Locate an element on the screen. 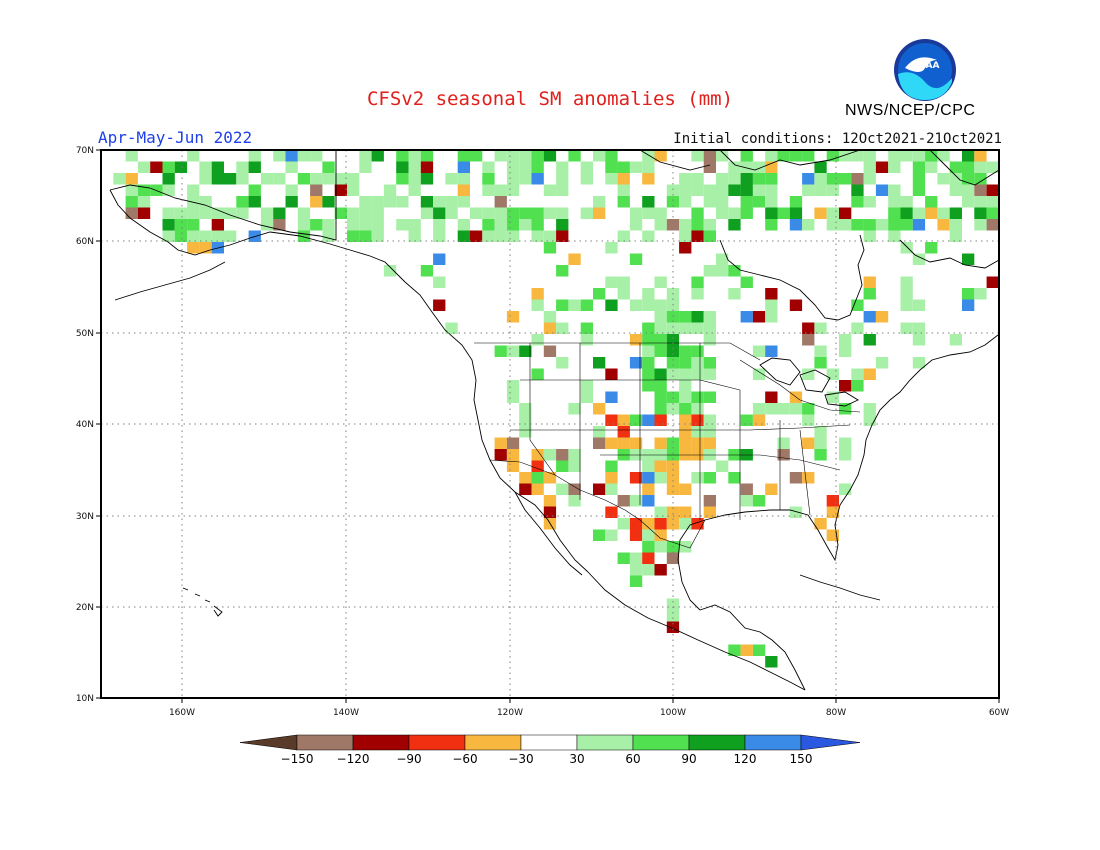  colorbar-swatch is located at coordinates (325, 742).